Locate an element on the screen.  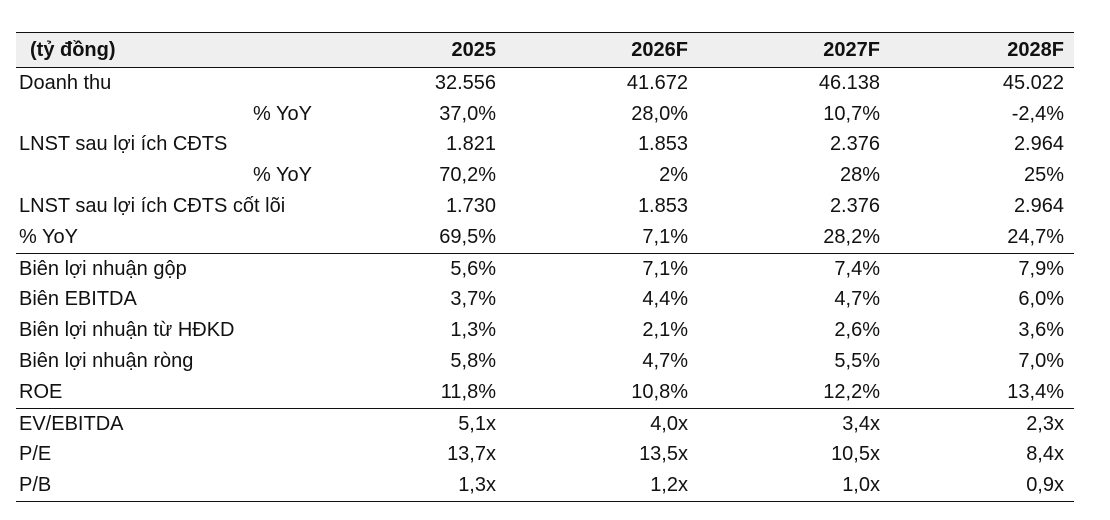
cell-2027f: 3,4x is located at coordinates (861, 423).